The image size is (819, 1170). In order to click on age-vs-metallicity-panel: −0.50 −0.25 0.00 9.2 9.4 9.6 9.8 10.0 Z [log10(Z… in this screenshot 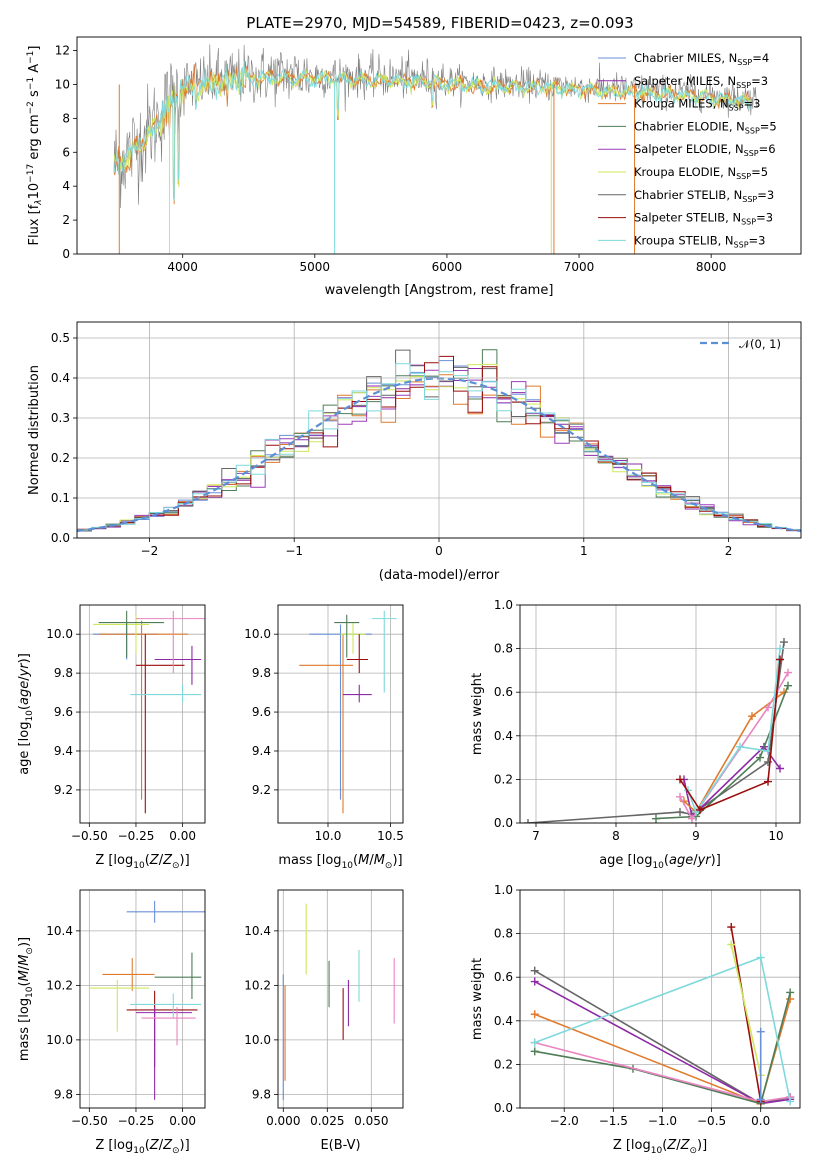, I will do `click(111, 737)`.